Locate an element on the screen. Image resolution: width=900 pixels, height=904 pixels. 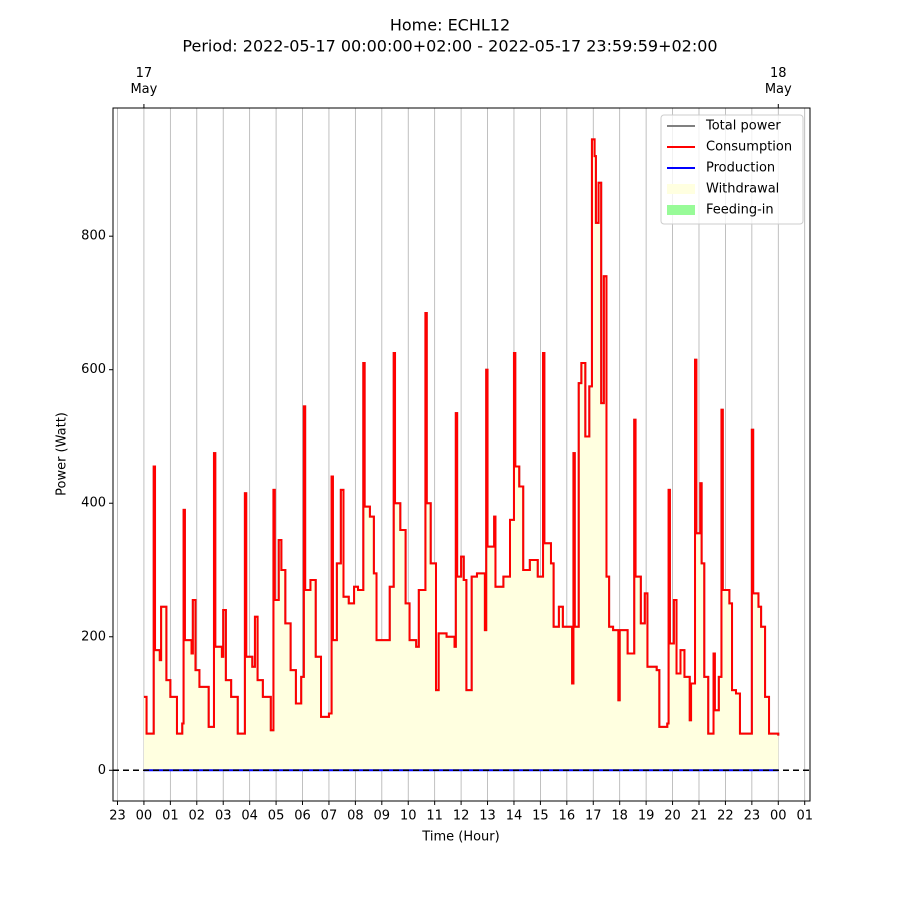
x-tick-label: 09 is located at coordinates (382, 816).